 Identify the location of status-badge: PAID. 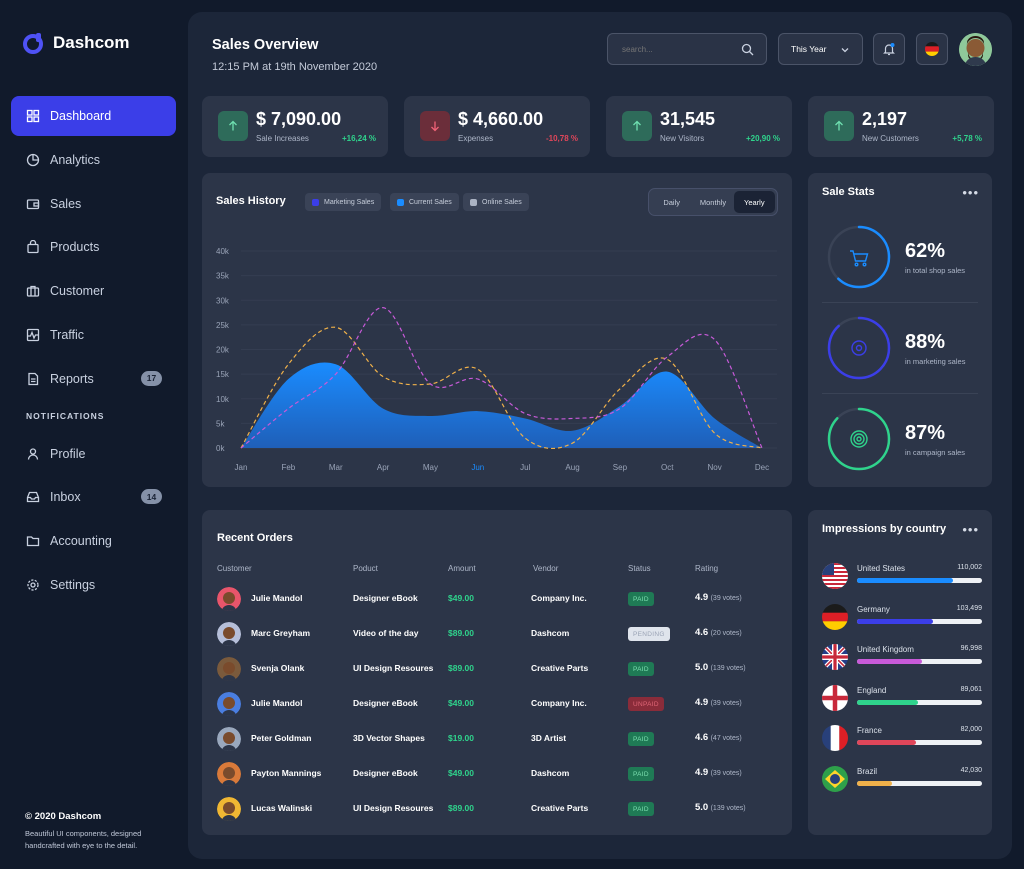
(641, 669).